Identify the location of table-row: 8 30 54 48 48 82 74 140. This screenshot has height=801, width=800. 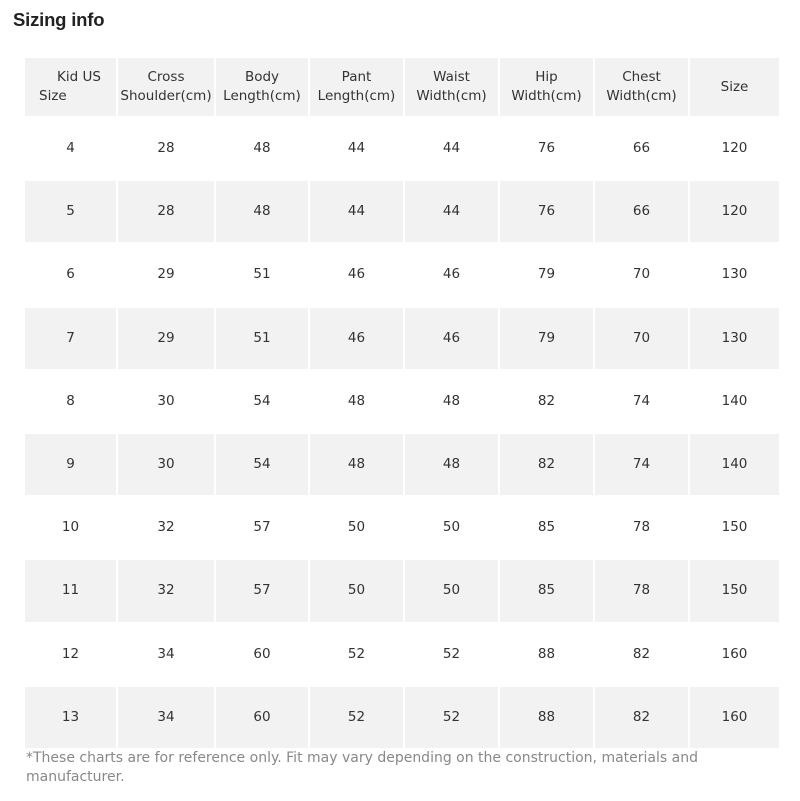
(402, 401).